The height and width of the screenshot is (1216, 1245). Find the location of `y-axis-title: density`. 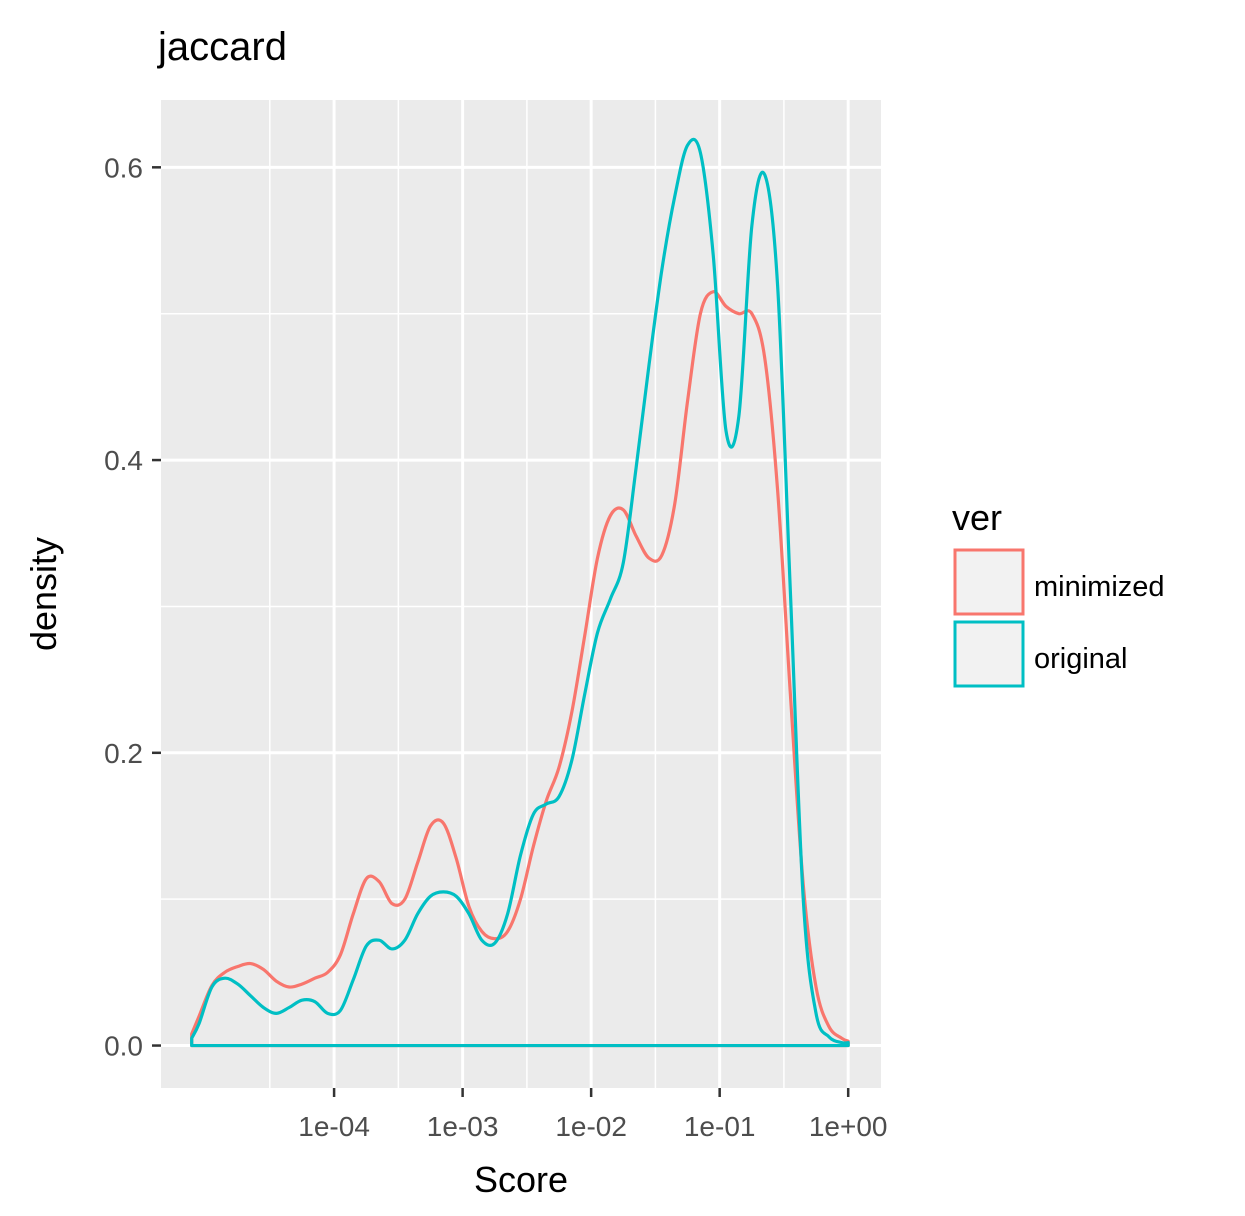

y-axis-title: density is located at coordinates (43, 594).